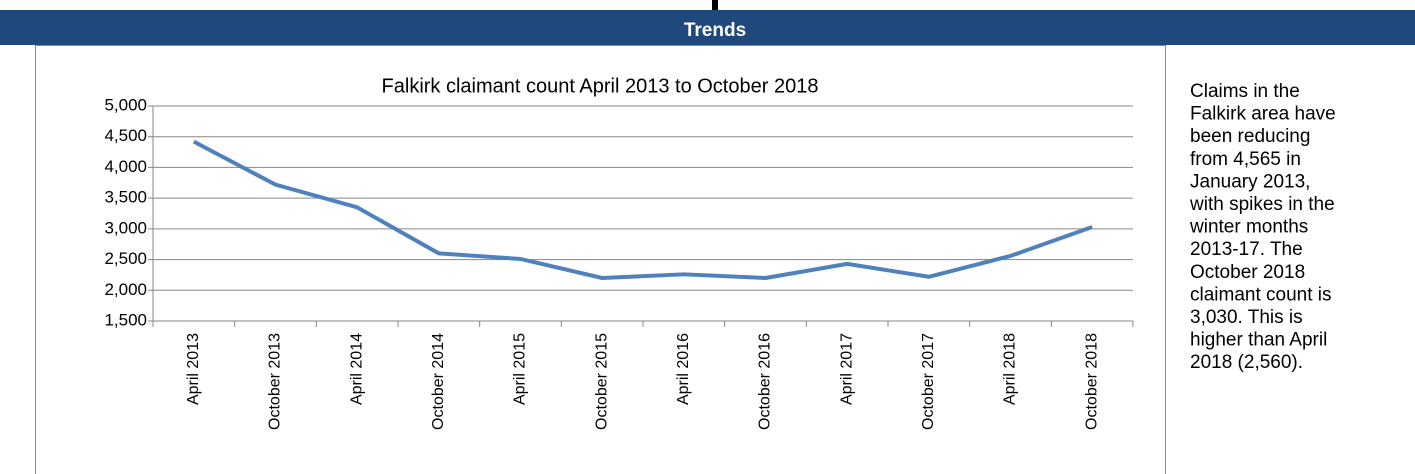 The width and height of the screenshot is (1415, 474). Describe the element at coordinates (1245, 159) in the screenshot. I see `sidebar-text: from 4,565 in` at that location.